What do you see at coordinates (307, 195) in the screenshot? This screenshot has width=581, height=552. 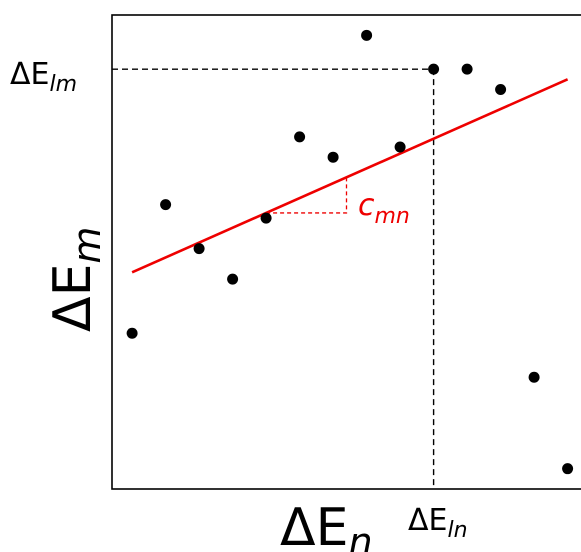 I see `slope-triangle` at bounding box center [307, 195].